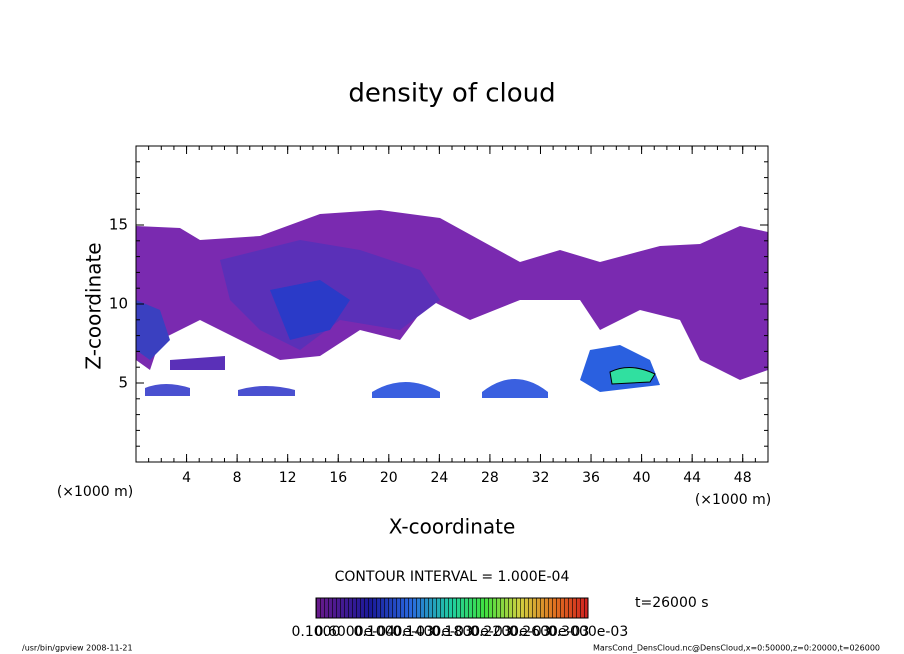 This screenshot has height=654, width=904. I want to click on time-label: t=26000 s, so click(672, 603).